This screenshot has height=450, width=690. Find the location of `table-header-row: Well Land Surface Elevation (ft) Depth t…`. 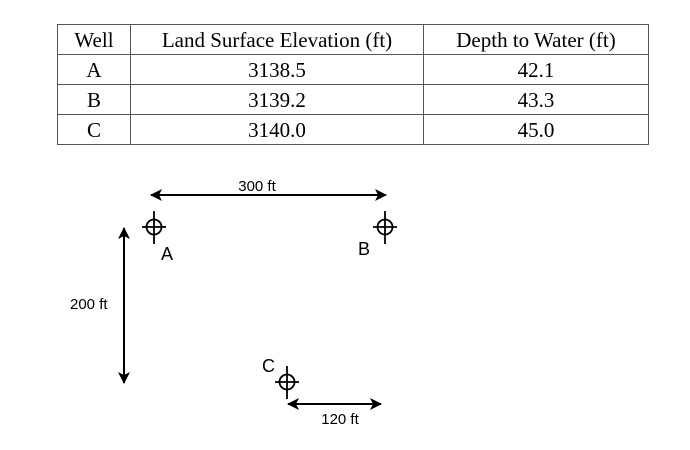

table-header-row: Well Land Surface Elevation (ft) Depth t… is located at coordinates (353, 39).